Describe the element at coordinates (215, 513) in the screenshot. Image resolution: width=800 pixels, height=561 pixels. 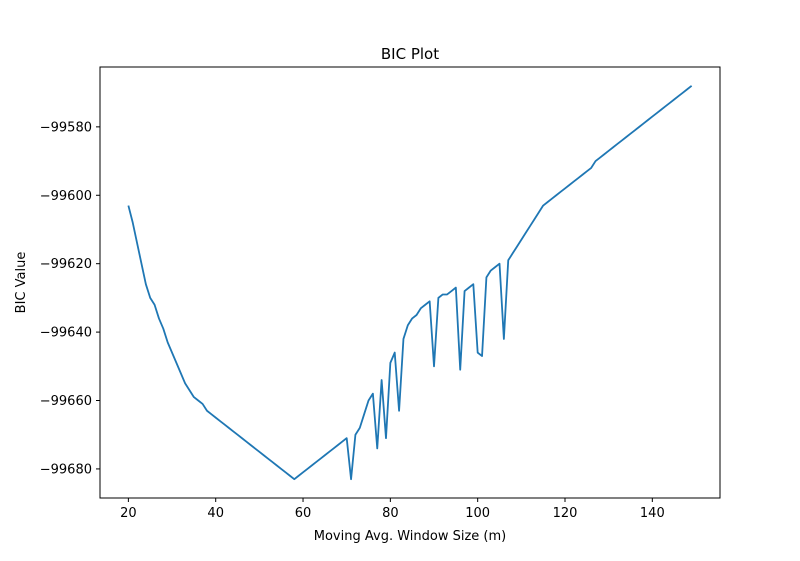
I see `x-tick-label: 40` at that location.